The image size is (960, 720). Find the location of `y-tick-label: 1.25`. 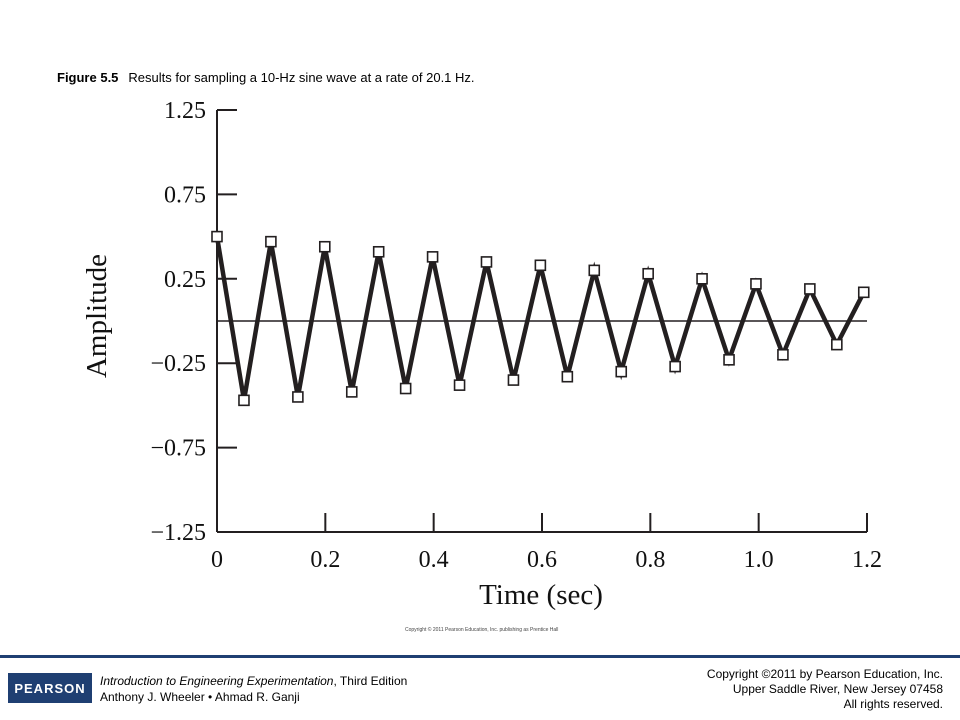

y-tick-label: 1.25 is located at coordinates (185, 111).